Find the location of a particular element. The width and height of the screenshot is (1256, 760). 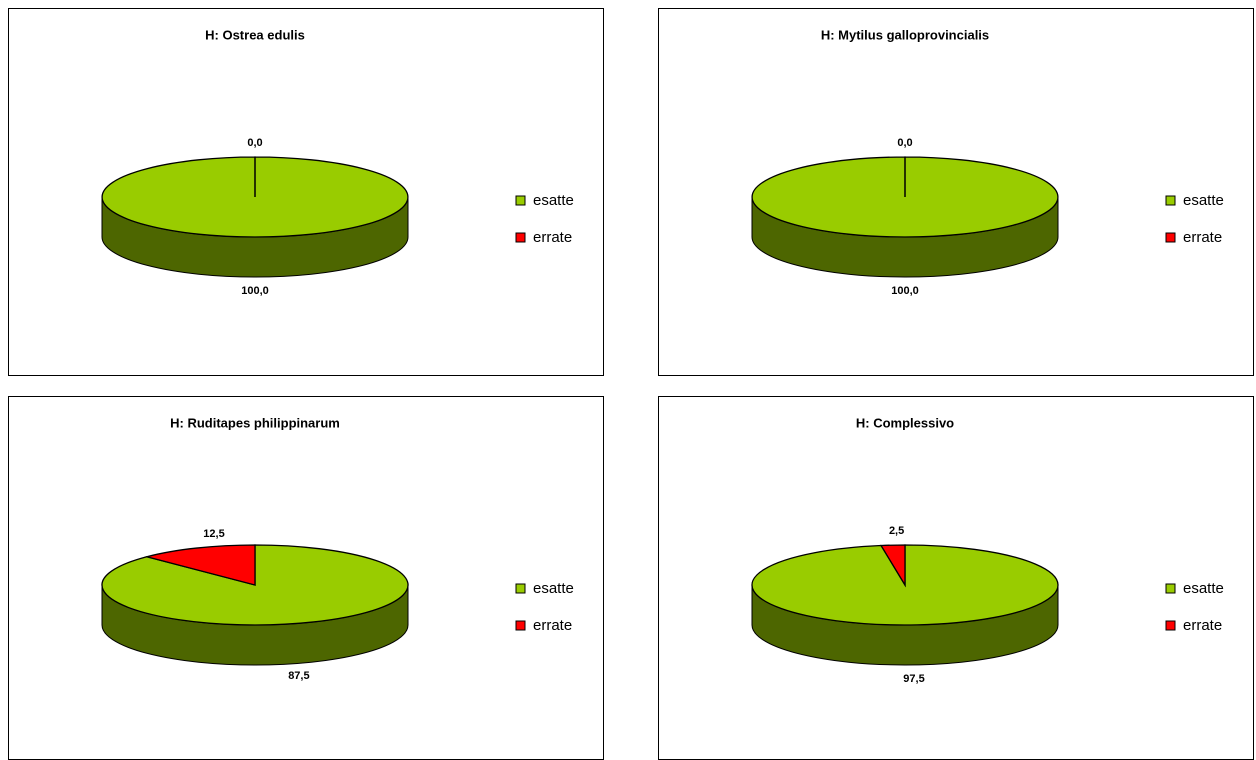

chart-title: H: Complessivo is located at coordinates (905, 422).